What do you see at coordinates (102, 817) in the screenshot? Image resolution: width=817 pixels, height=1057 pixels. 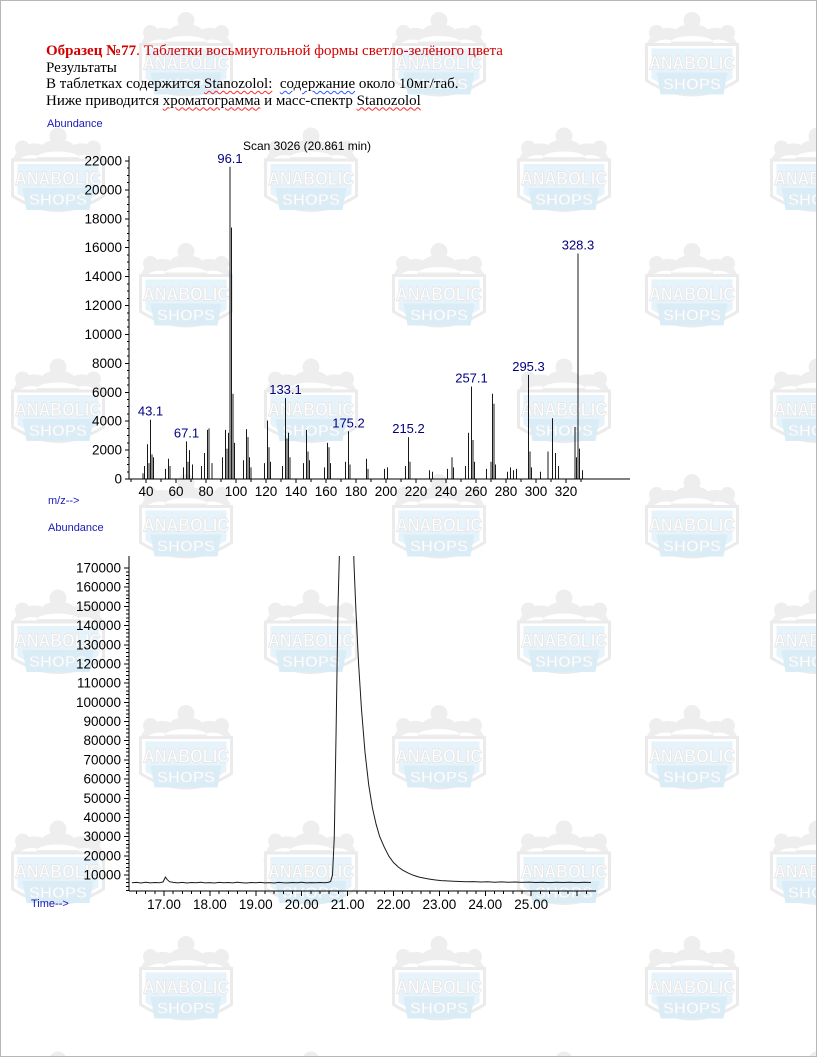 I see `tick-or-label-text: 40000` at bounding box center [102, 817].